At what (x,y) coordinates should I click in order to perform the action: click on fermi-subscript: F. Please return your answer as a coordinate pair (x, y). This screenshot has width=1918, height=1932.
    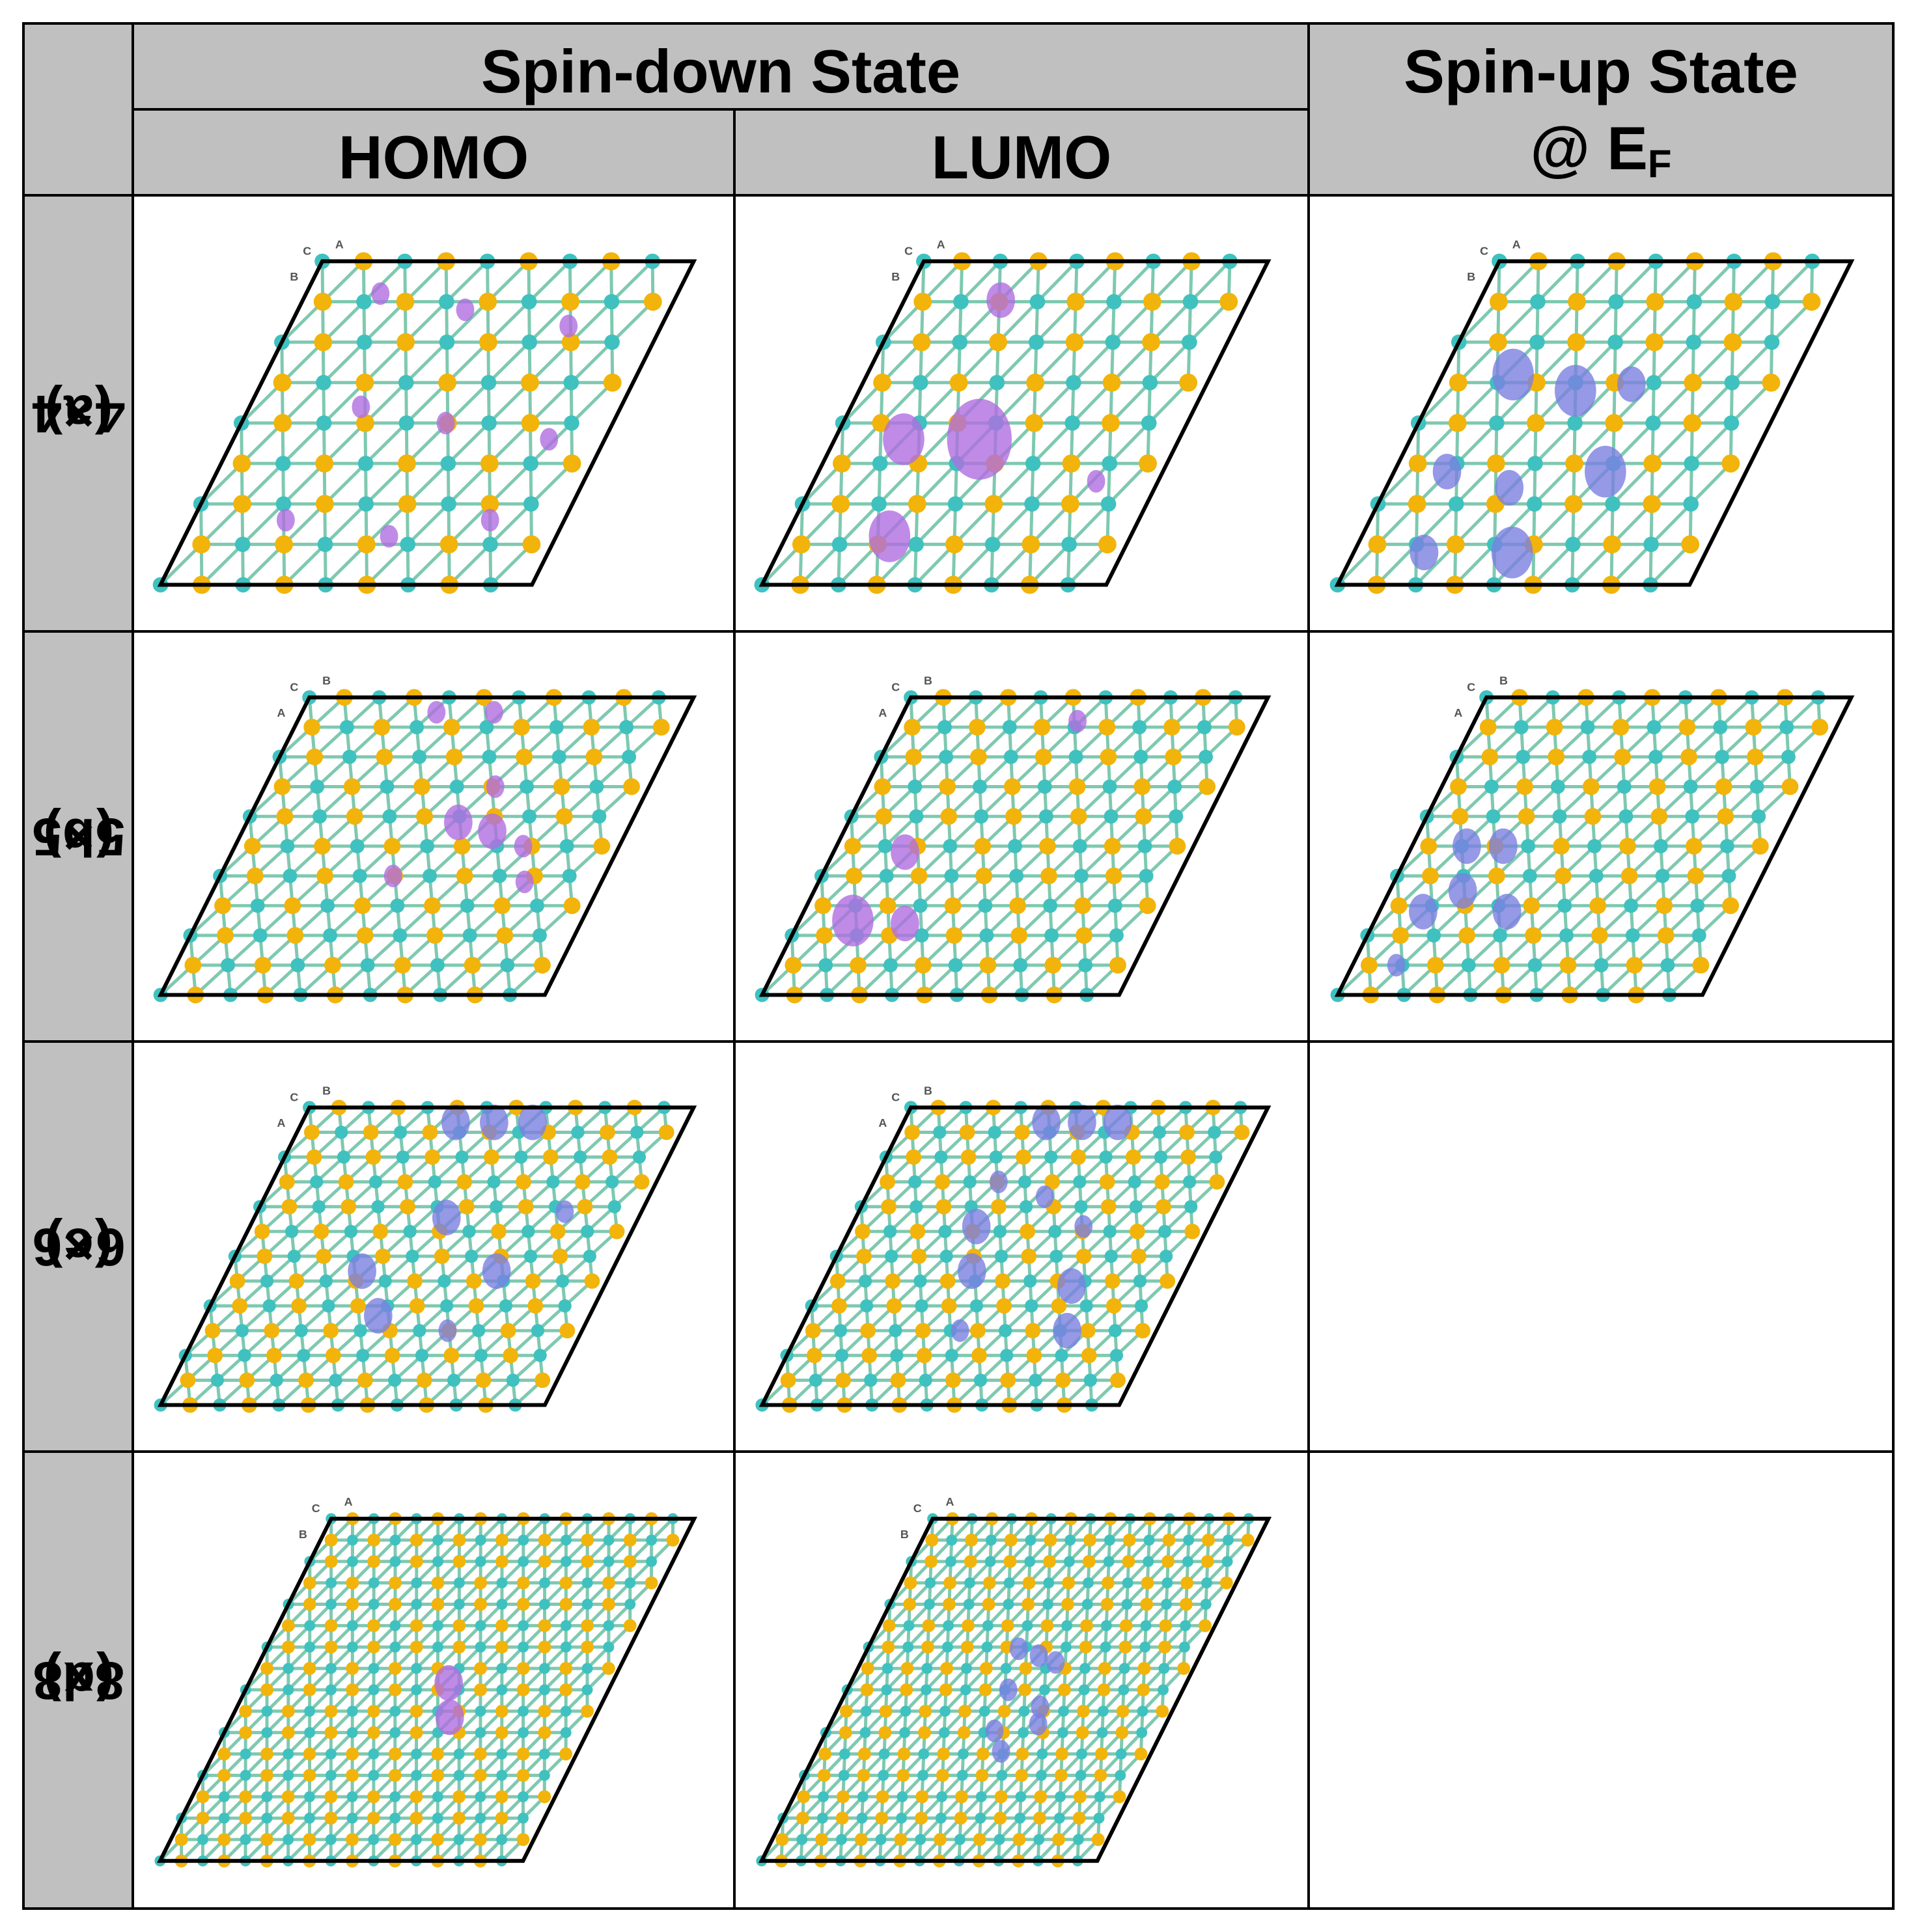
    Looking at the image, I should click on (1659, 164).